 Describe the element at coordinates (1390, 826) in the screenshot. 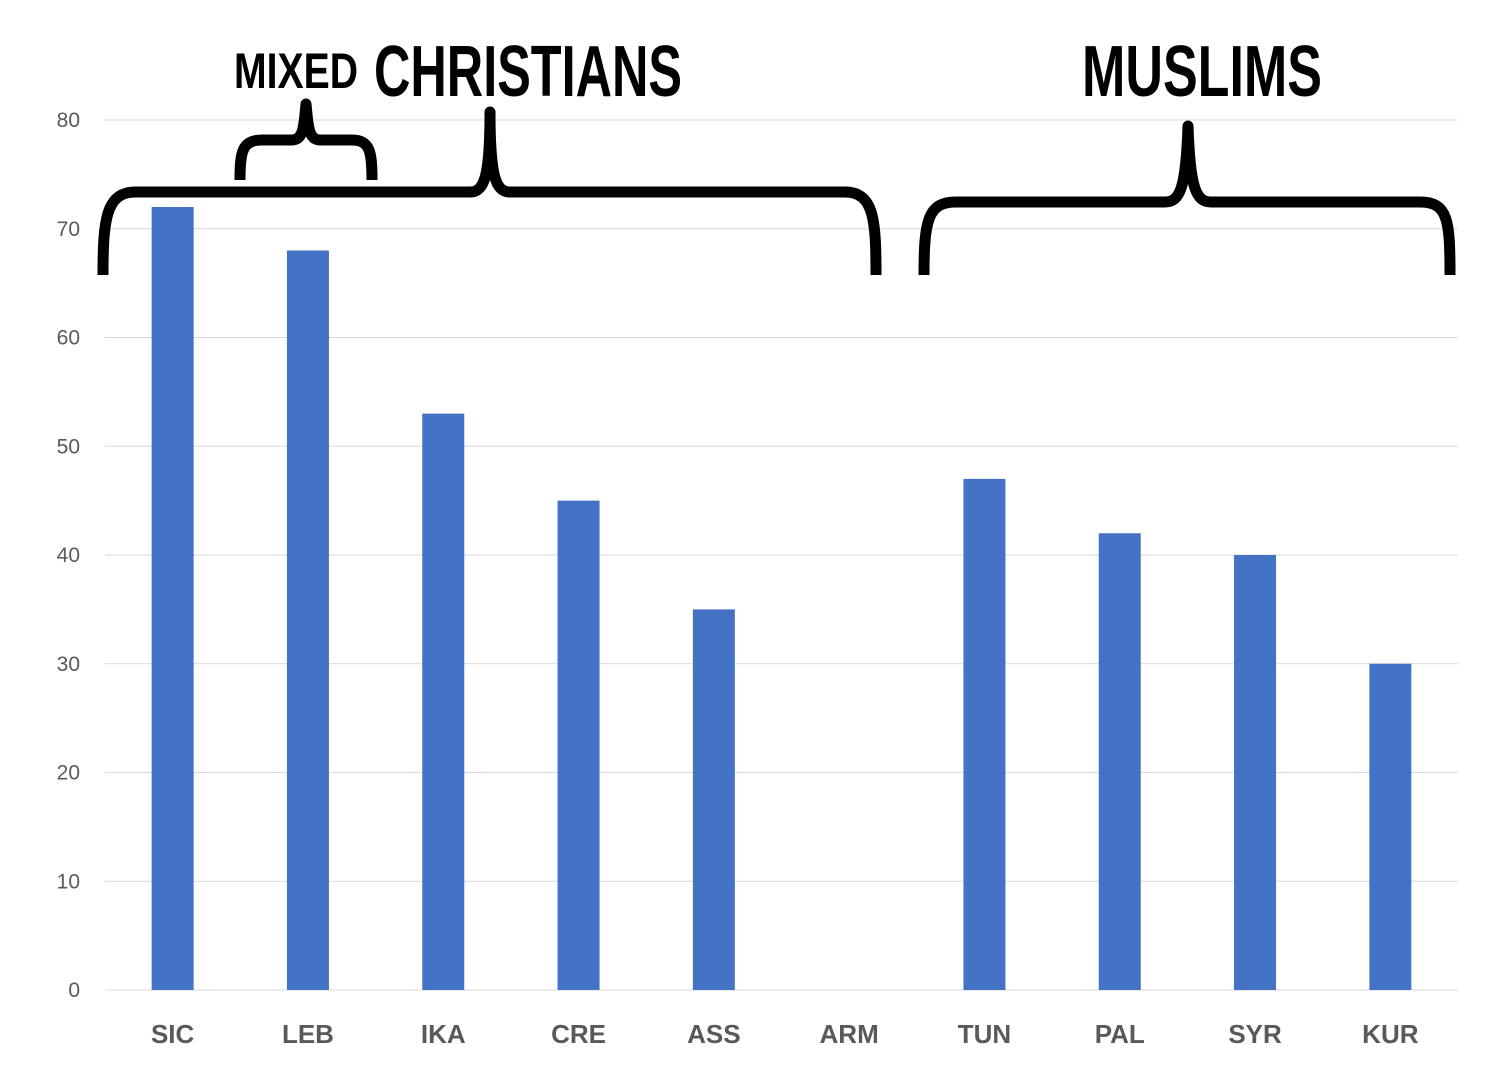

I see `bar-kur` at that location.